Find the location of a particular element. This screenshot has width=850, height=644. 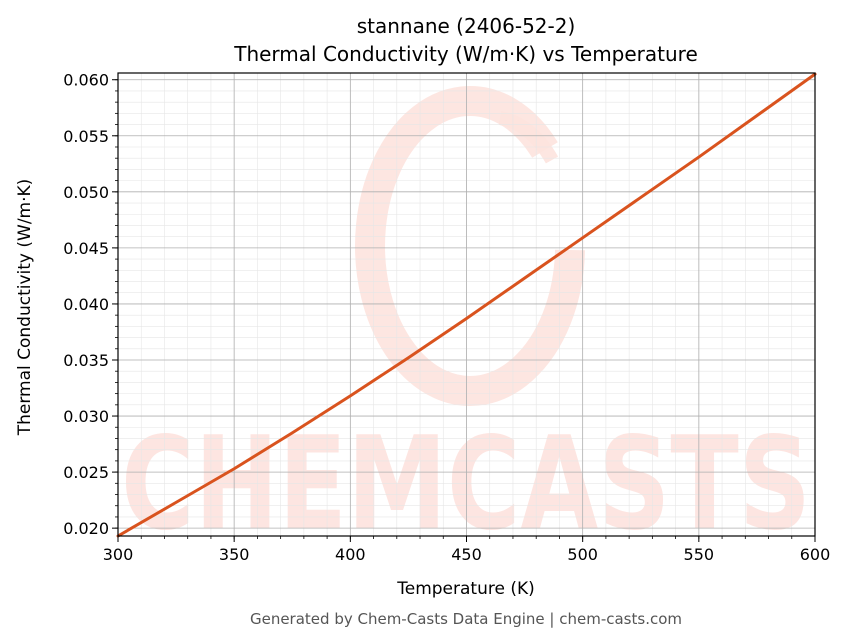

y-tick-label: 0.060 is located at coordinates (86, 80).